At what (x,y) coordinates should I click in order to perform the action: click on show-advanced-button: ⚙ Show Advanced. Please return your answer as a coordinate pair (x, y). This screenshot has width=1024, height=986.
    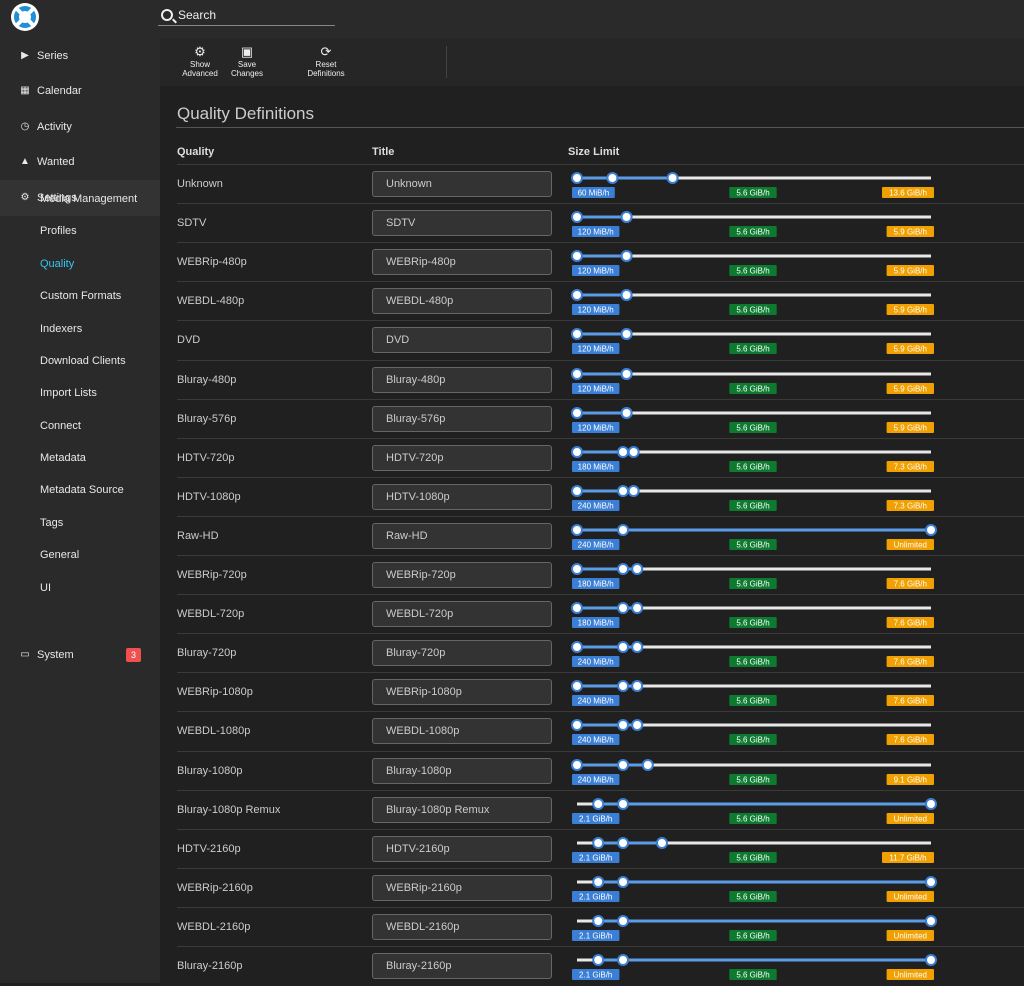
    Looking at the image, I should click on (200, 61).